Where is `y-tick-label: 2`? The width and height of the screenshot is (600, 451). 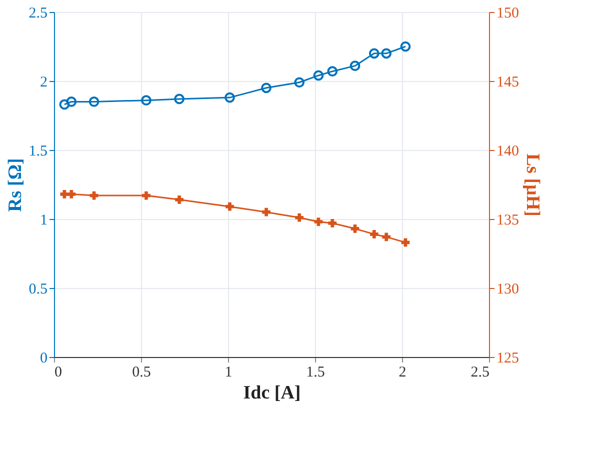
y-tick-label: 2 is located at coordinates (44, 82).